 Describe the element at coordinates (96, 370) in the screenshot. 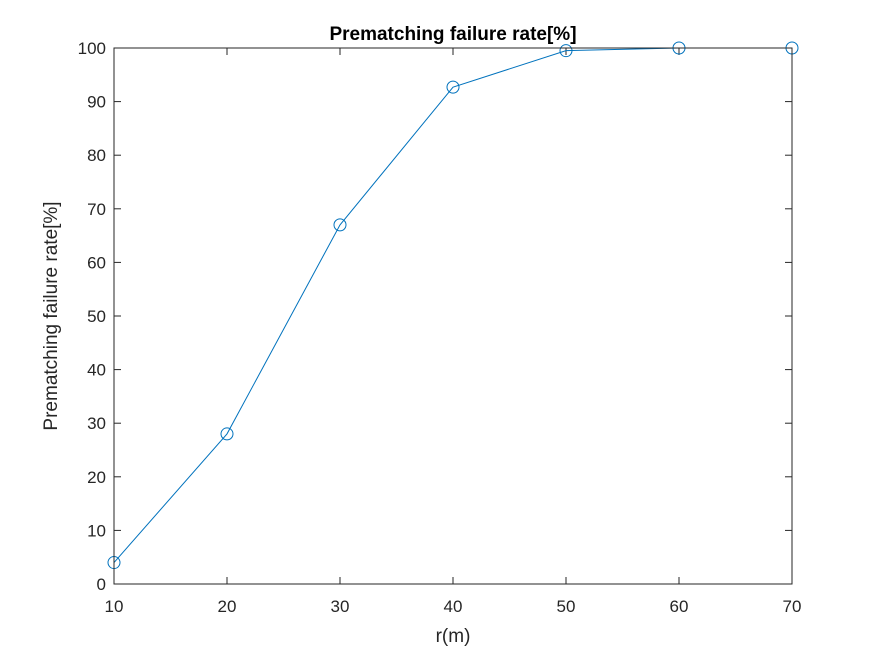

I see `y-tick-label: 40` at that location.